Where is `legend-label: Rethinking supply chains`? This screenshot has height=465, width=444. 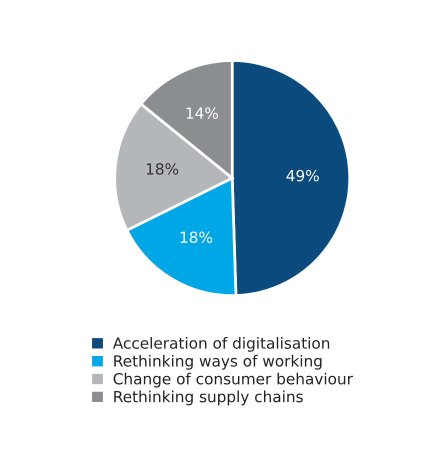
legend-label: Rethinking supply chains is located at coordinates (208, 398).